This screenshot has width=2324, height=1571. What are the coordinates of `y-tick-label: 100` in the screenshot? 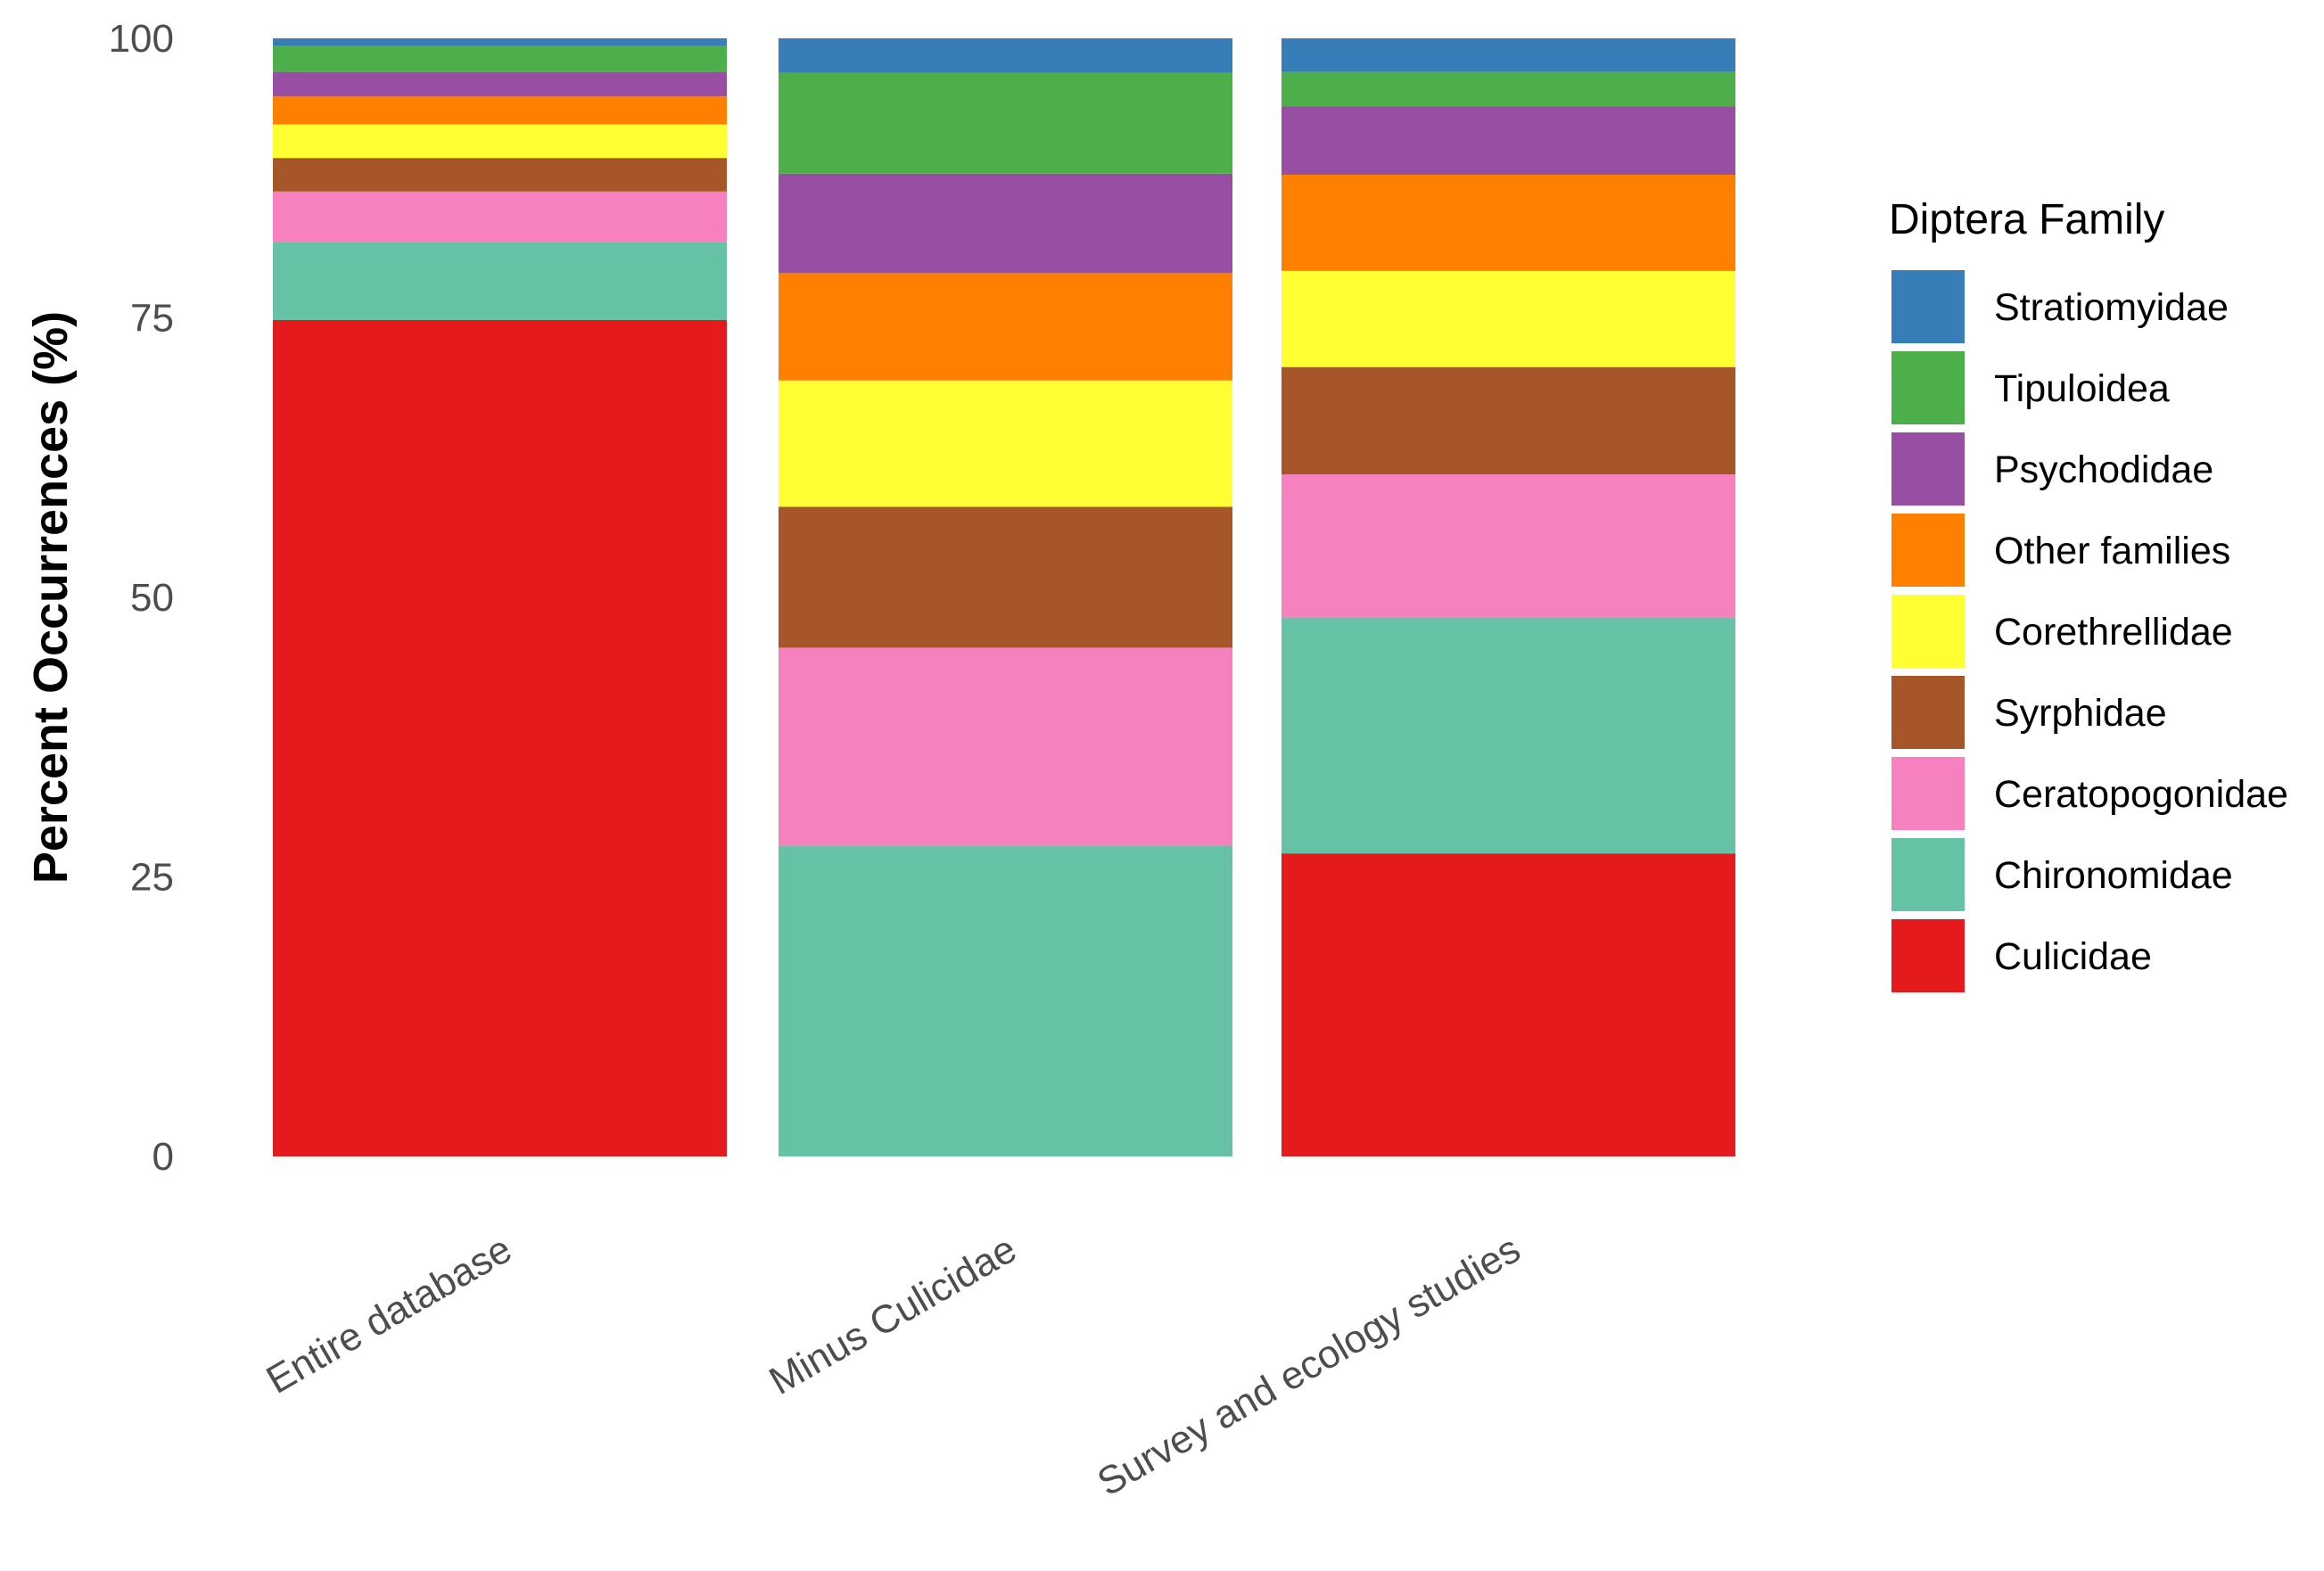 It's located at (141, 39).